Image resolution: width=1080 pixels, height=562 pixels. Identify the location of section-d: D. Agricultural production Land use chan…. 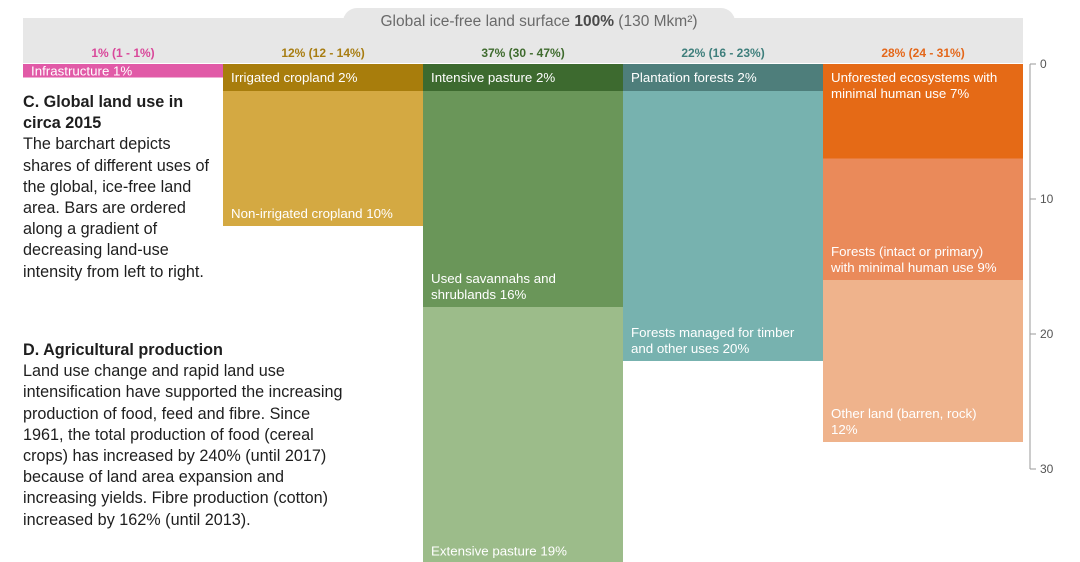
(188, 435).